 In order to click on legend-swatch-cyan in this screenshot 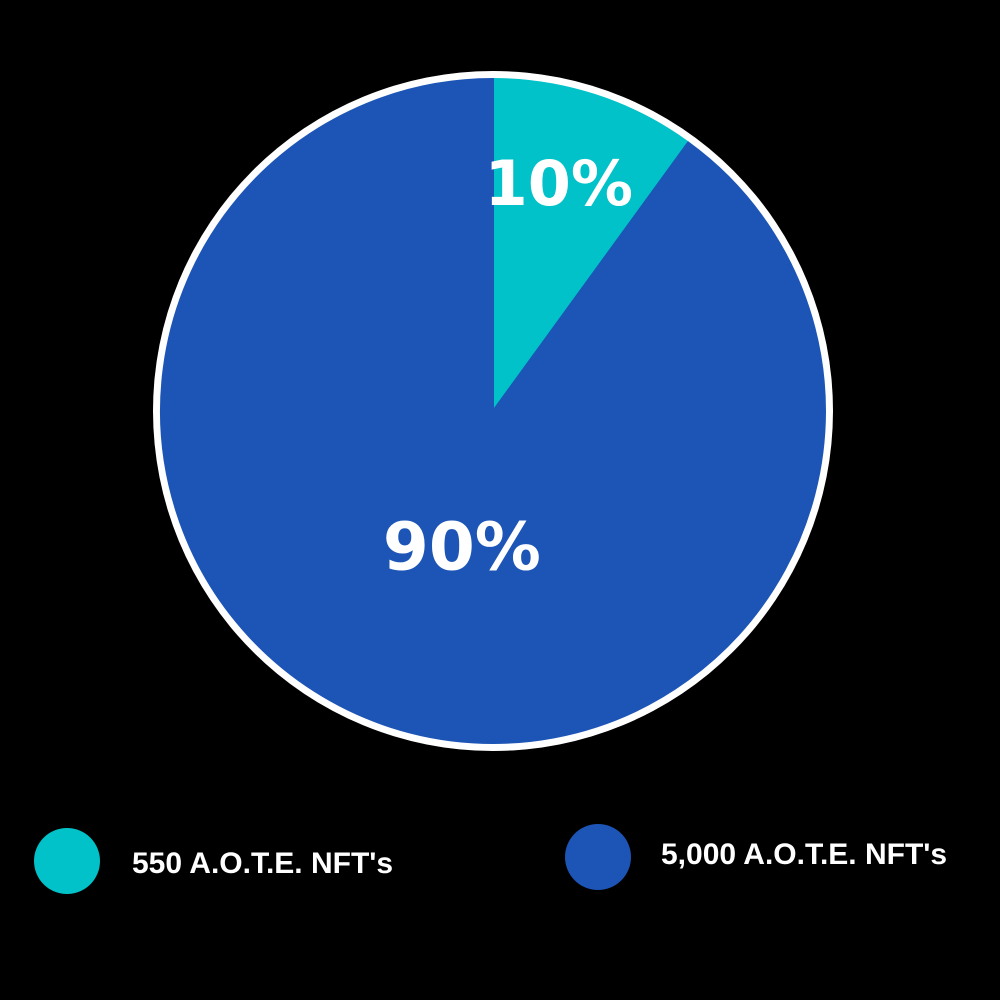, I will do `click(67, 861)`.